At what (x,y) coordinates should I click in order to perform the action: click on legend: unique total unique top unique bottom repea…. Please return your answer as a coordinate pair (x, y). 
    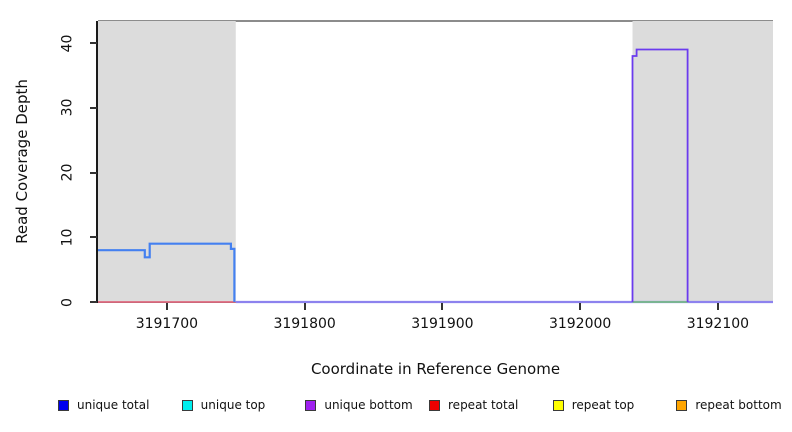
    Looking at the image, I should click on (421, 405).